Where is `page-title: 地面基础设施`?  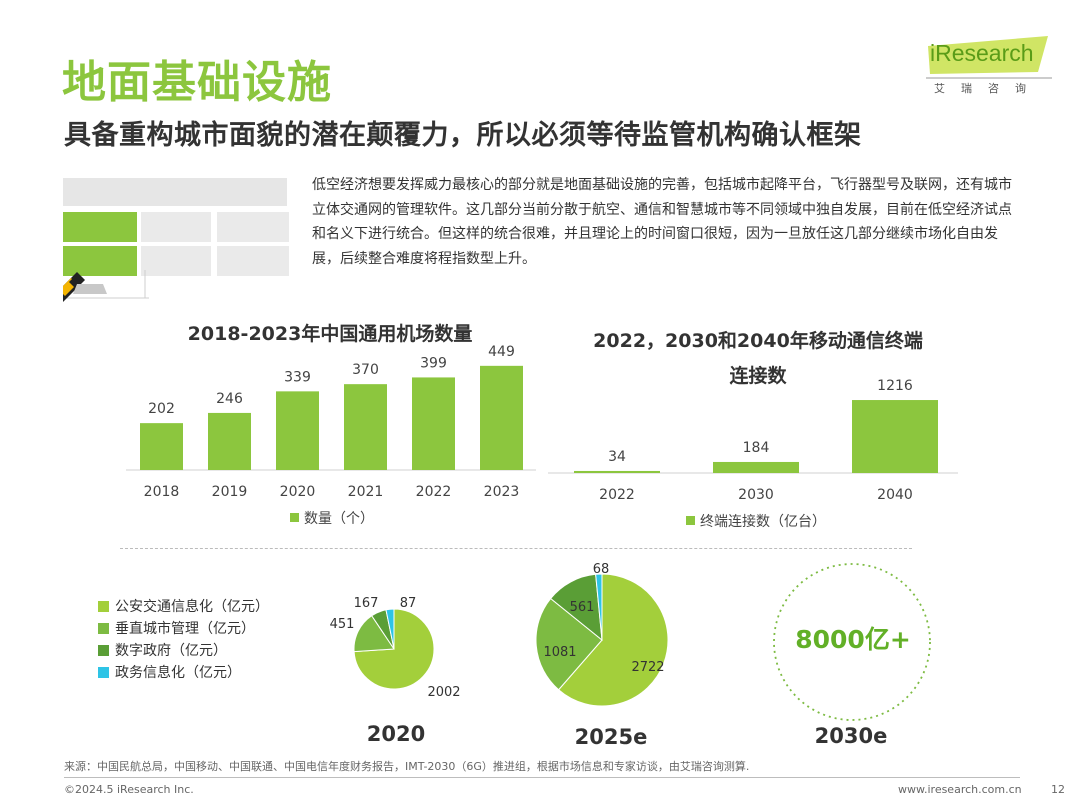
page-title: 地面基础设施 is located at coordinates (197, 82).